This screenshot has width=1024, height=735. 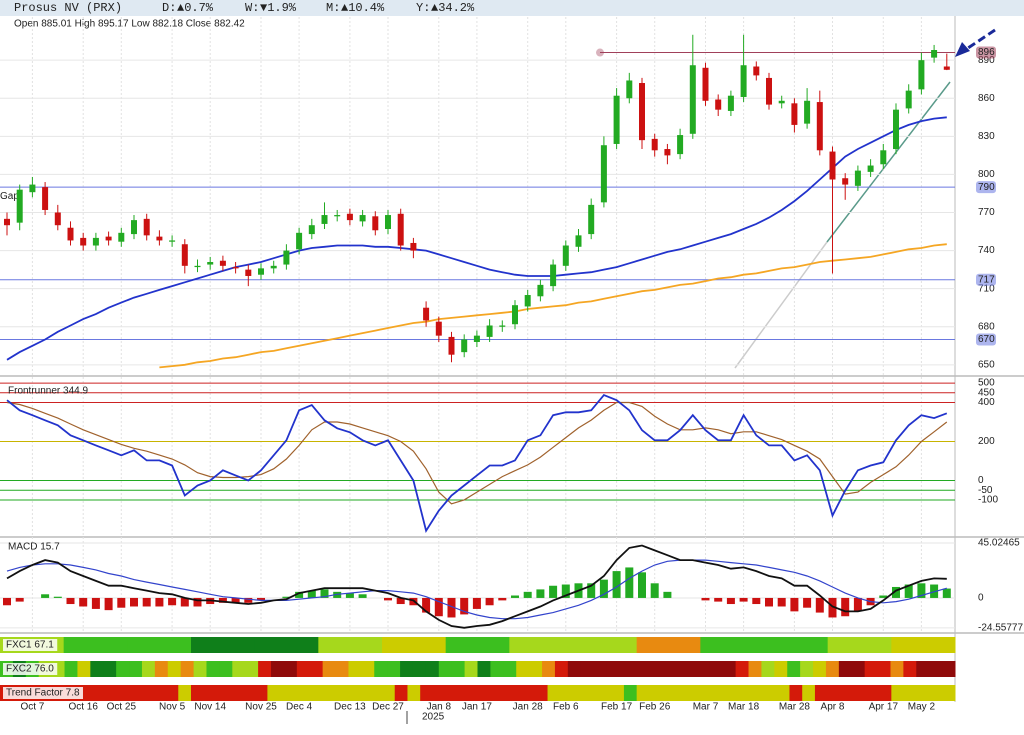 What do you see at coordinates (986, 250) in the screenshot?
I see `y-tick-label: 740` at bounding box center [986, 250].